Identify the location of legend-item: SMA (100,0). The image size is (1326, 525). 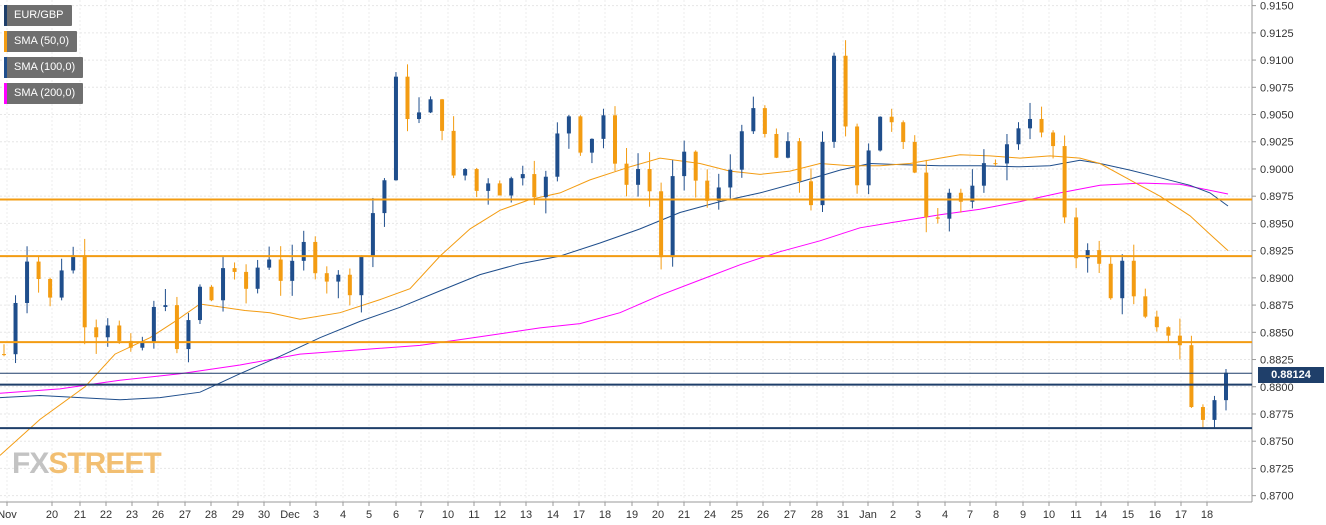
(44, 67).